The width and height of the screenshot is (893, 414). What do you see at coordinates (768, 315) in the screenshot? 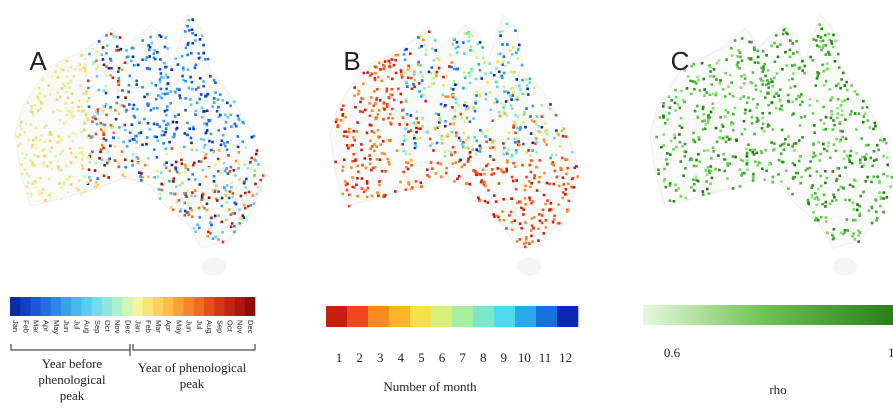
I see `colorbar-c` at bounding box center [768, 315].